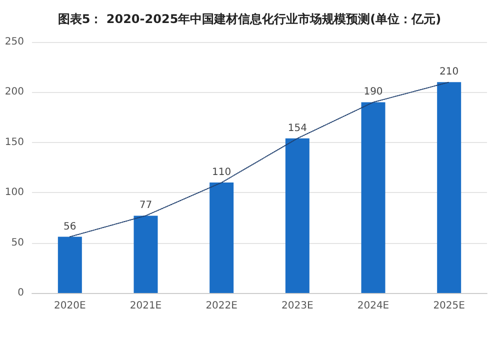 This screenshot has height=348, width=499. What do you see at coordinates (14, 142) in the screenshot?
I see `y-tick-label: 150` at bounding box center [14, 142].